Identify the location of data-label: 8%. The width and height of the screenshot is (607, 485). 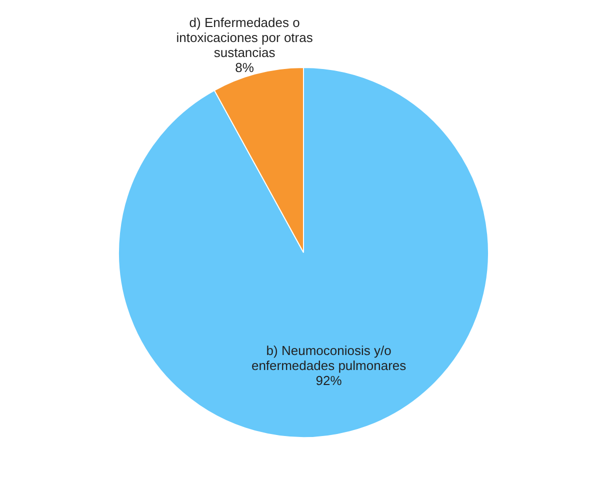
(244, 67).